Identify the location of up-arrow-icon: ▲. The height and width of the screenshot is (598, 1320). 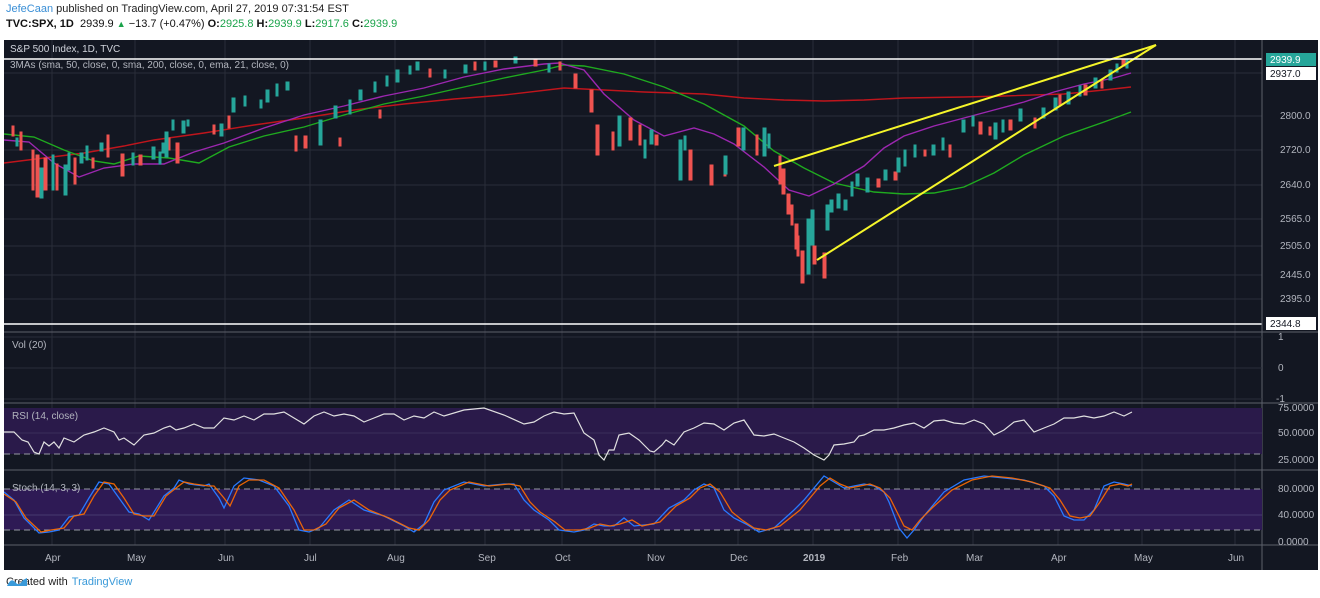
(121, 24).